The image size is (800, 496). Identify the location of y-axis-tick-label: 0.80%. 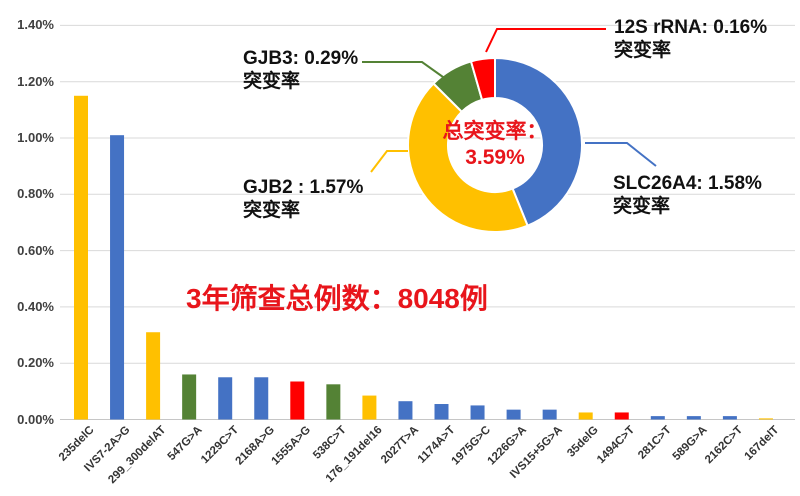
(35, 194).